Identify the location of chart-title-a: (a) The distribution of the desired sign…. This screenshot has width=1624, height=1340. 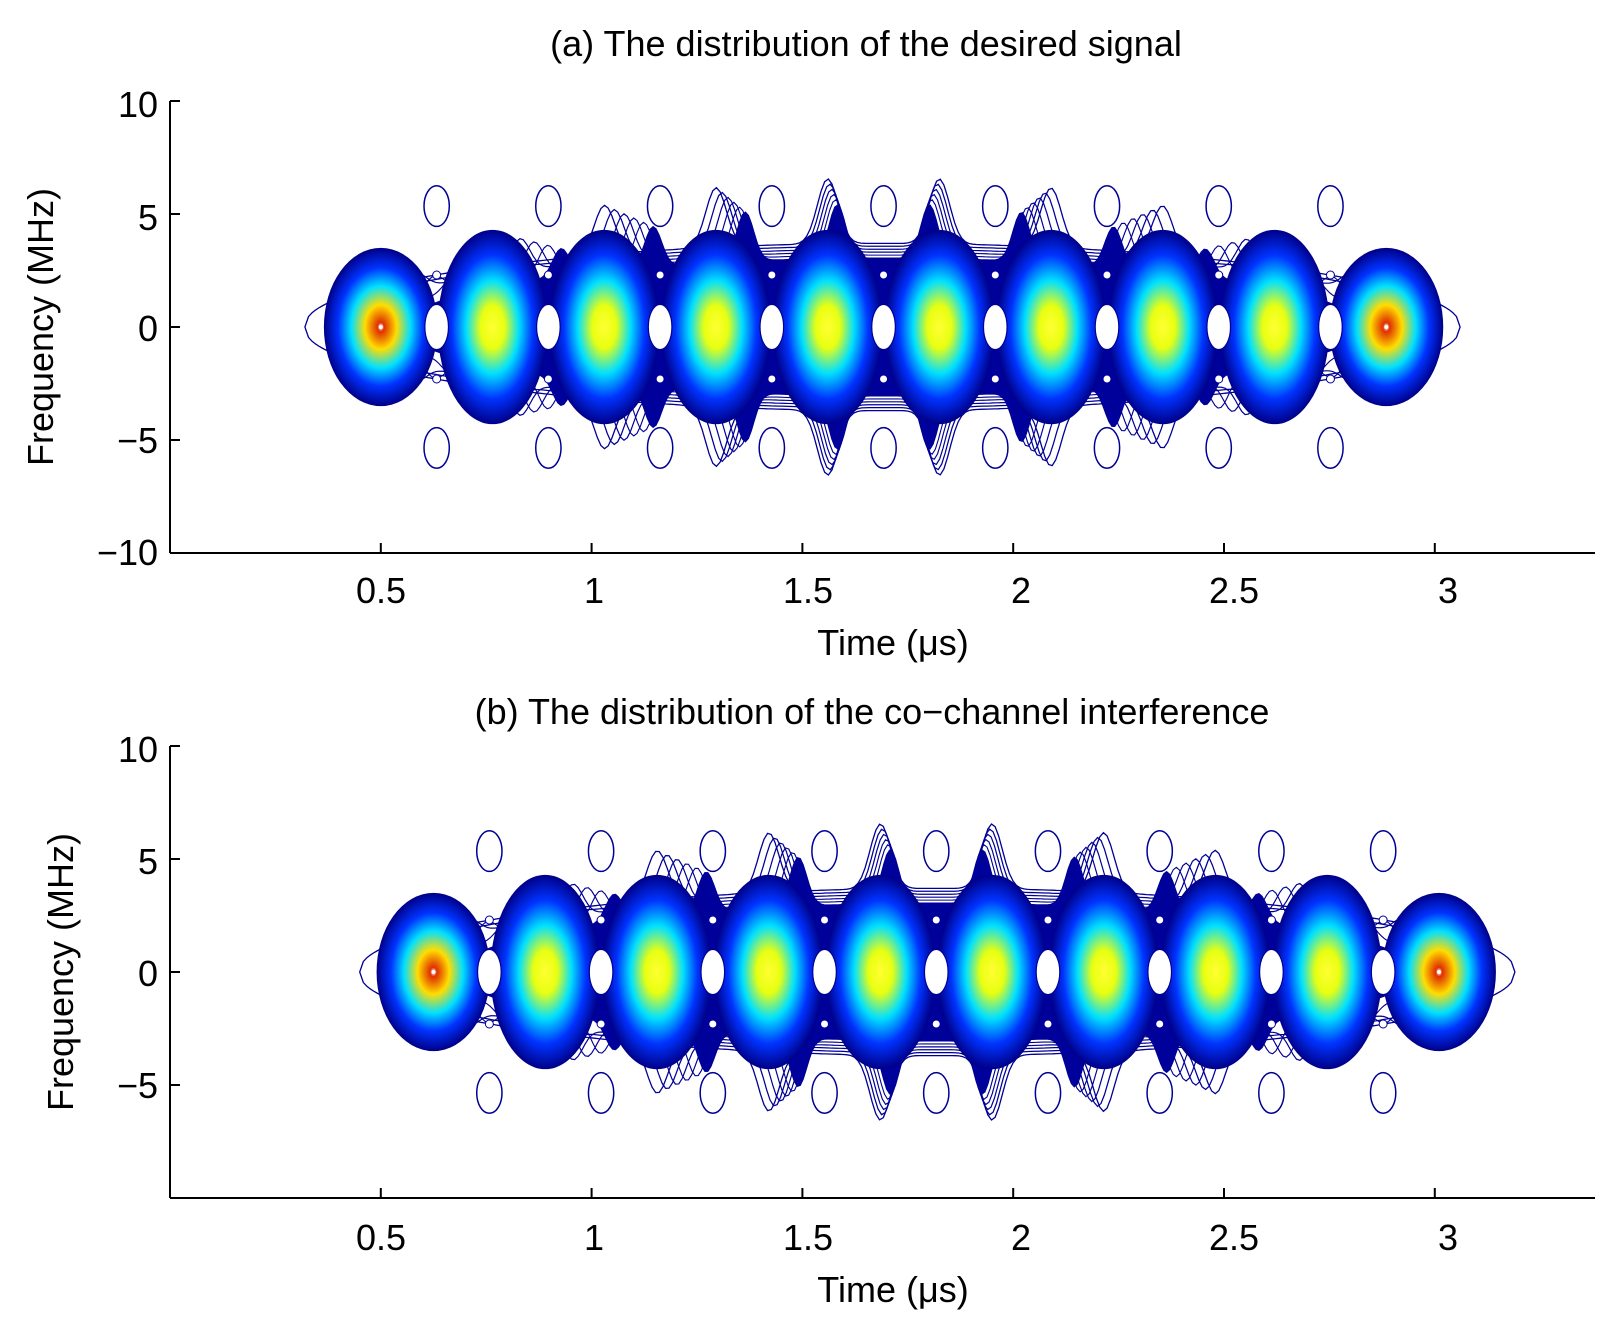
(866, 43).